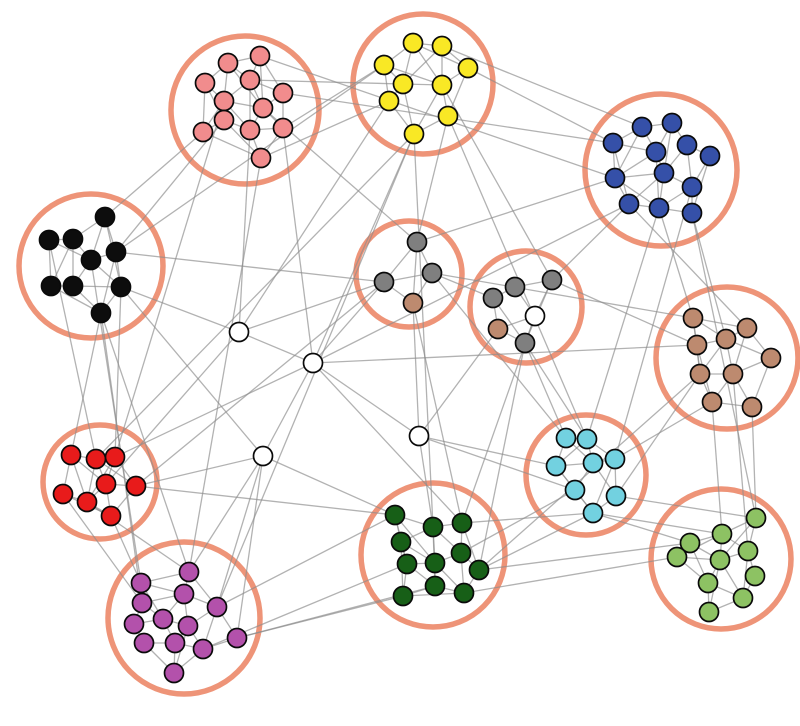  I want to click on cluster-ring-brown, so click(726, 358).